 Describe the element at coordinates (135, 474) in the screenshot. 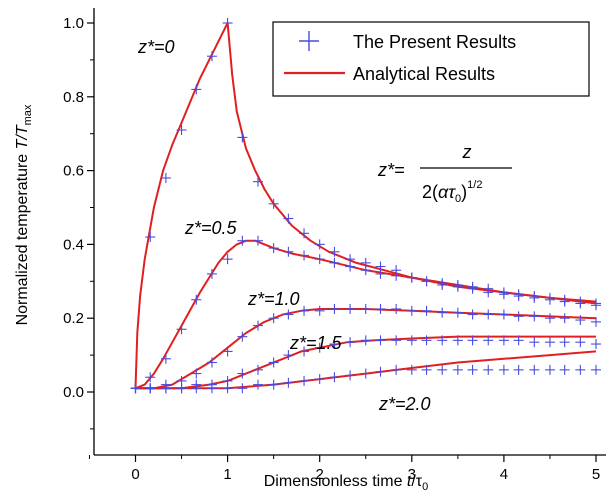

I see `x-tick-label: 0` at that location.